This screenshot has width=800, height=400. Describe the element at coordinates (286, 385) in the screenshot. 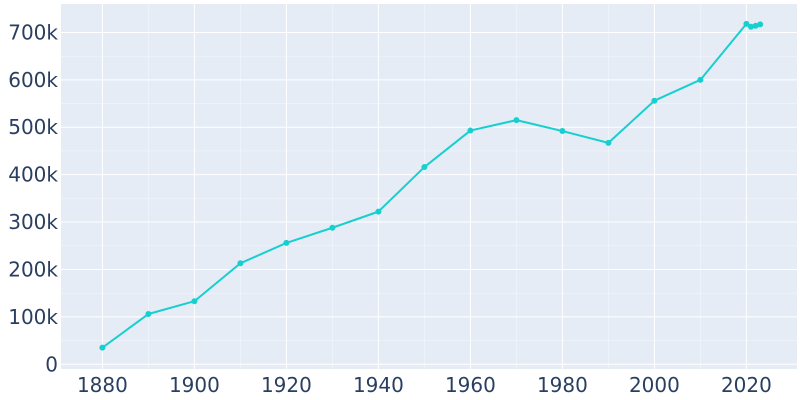

I see `x-tick-label: 1920` at that location.